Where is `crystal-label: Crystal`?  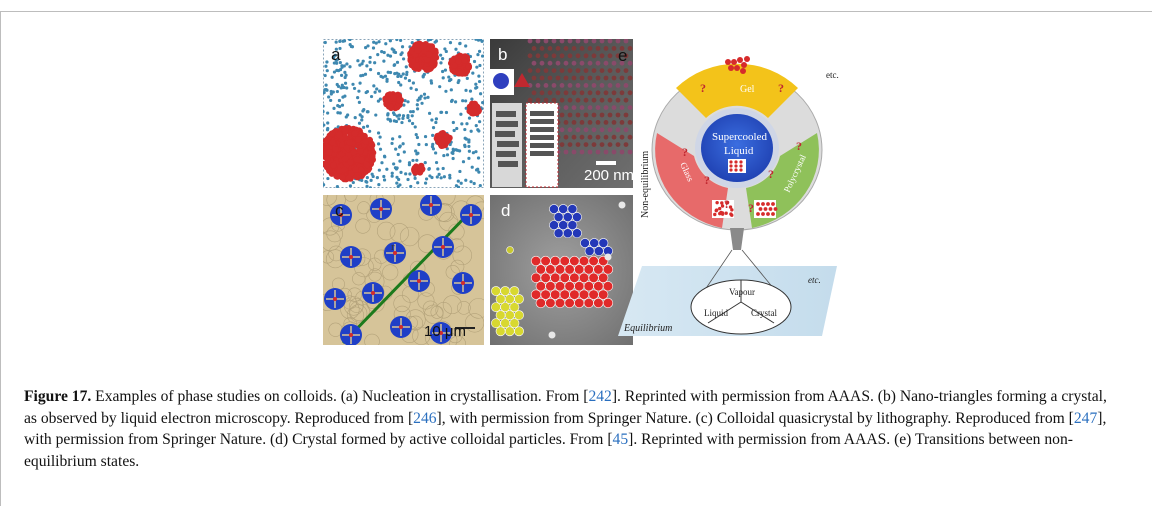 crystal-label: Crystal is located at coordinates (764, 313).